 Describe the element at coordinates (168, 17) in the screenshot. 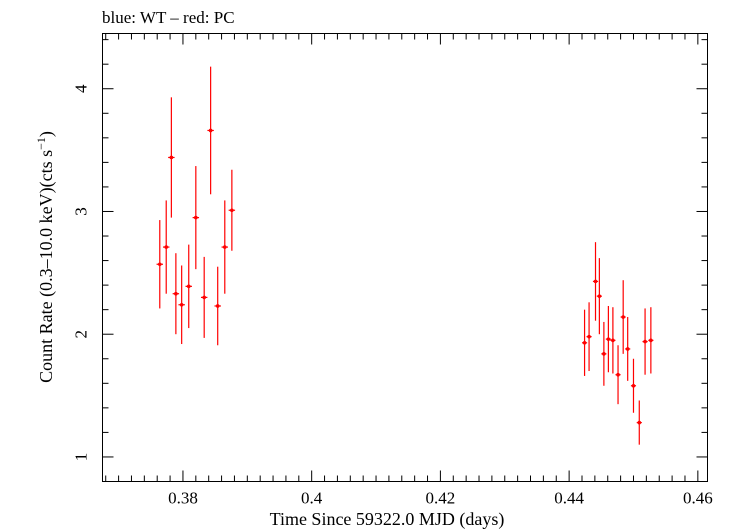

I see `chart-title: blue: WT – red: PC` at that location.